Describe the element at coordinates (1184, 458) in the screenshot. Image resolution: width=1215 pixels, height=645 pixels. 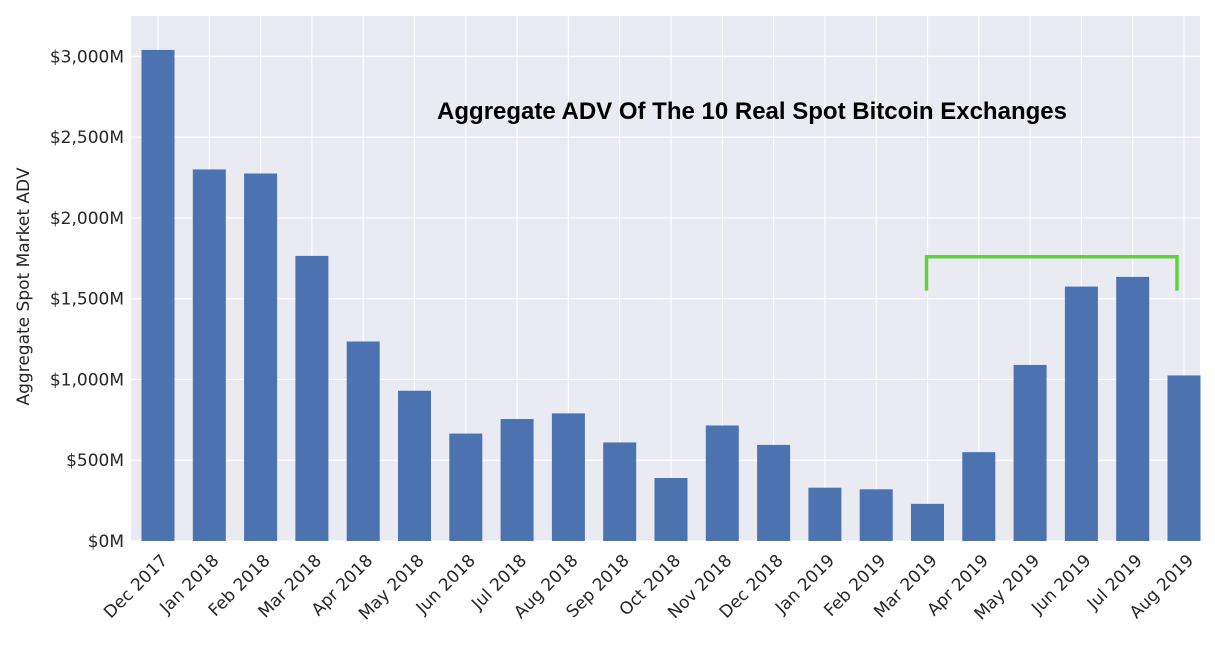
I see `bar-aug-2019` at that location.